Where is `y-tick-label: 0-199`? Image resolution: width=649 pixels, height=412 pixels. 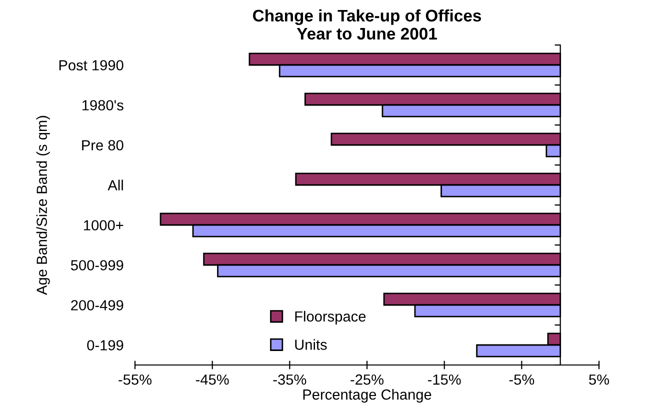 y-tick-label: 0-199 is located at coordinates (105, 345).